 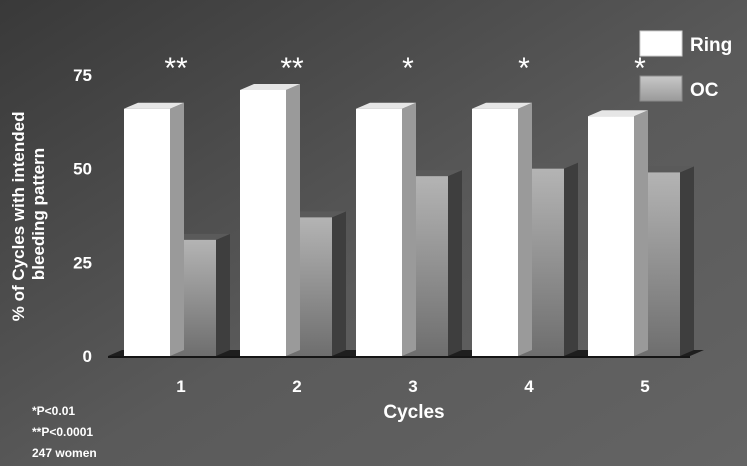 I want to click on y-ticks: 0 25 50 75, so click(x=82, y=216).